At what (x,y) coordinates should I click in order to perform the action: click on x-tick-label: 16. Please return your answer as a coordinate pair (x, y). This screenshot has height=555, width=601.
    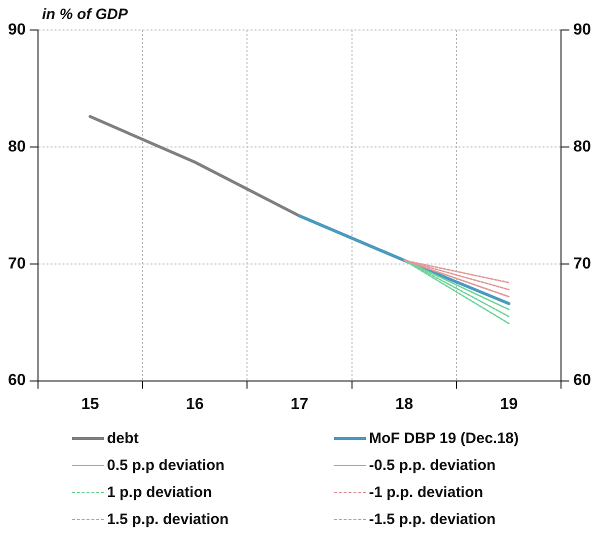
    Looking at the image, I should click on (195, 404).